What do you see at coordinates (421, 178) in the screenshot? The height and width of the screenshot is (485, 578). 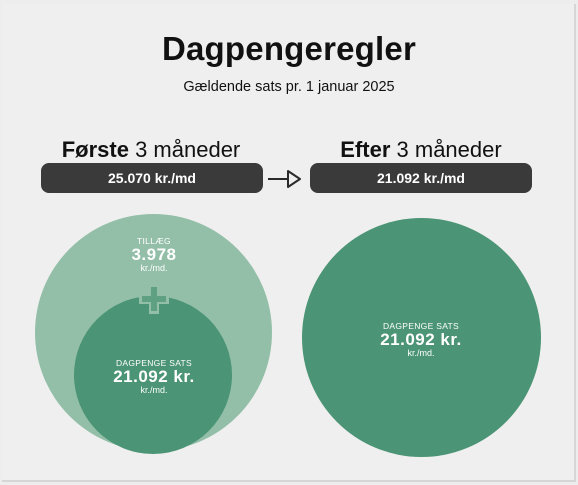 I see `right-amount-badge: 21.092 kr./md` at bounding box center [421, 178].